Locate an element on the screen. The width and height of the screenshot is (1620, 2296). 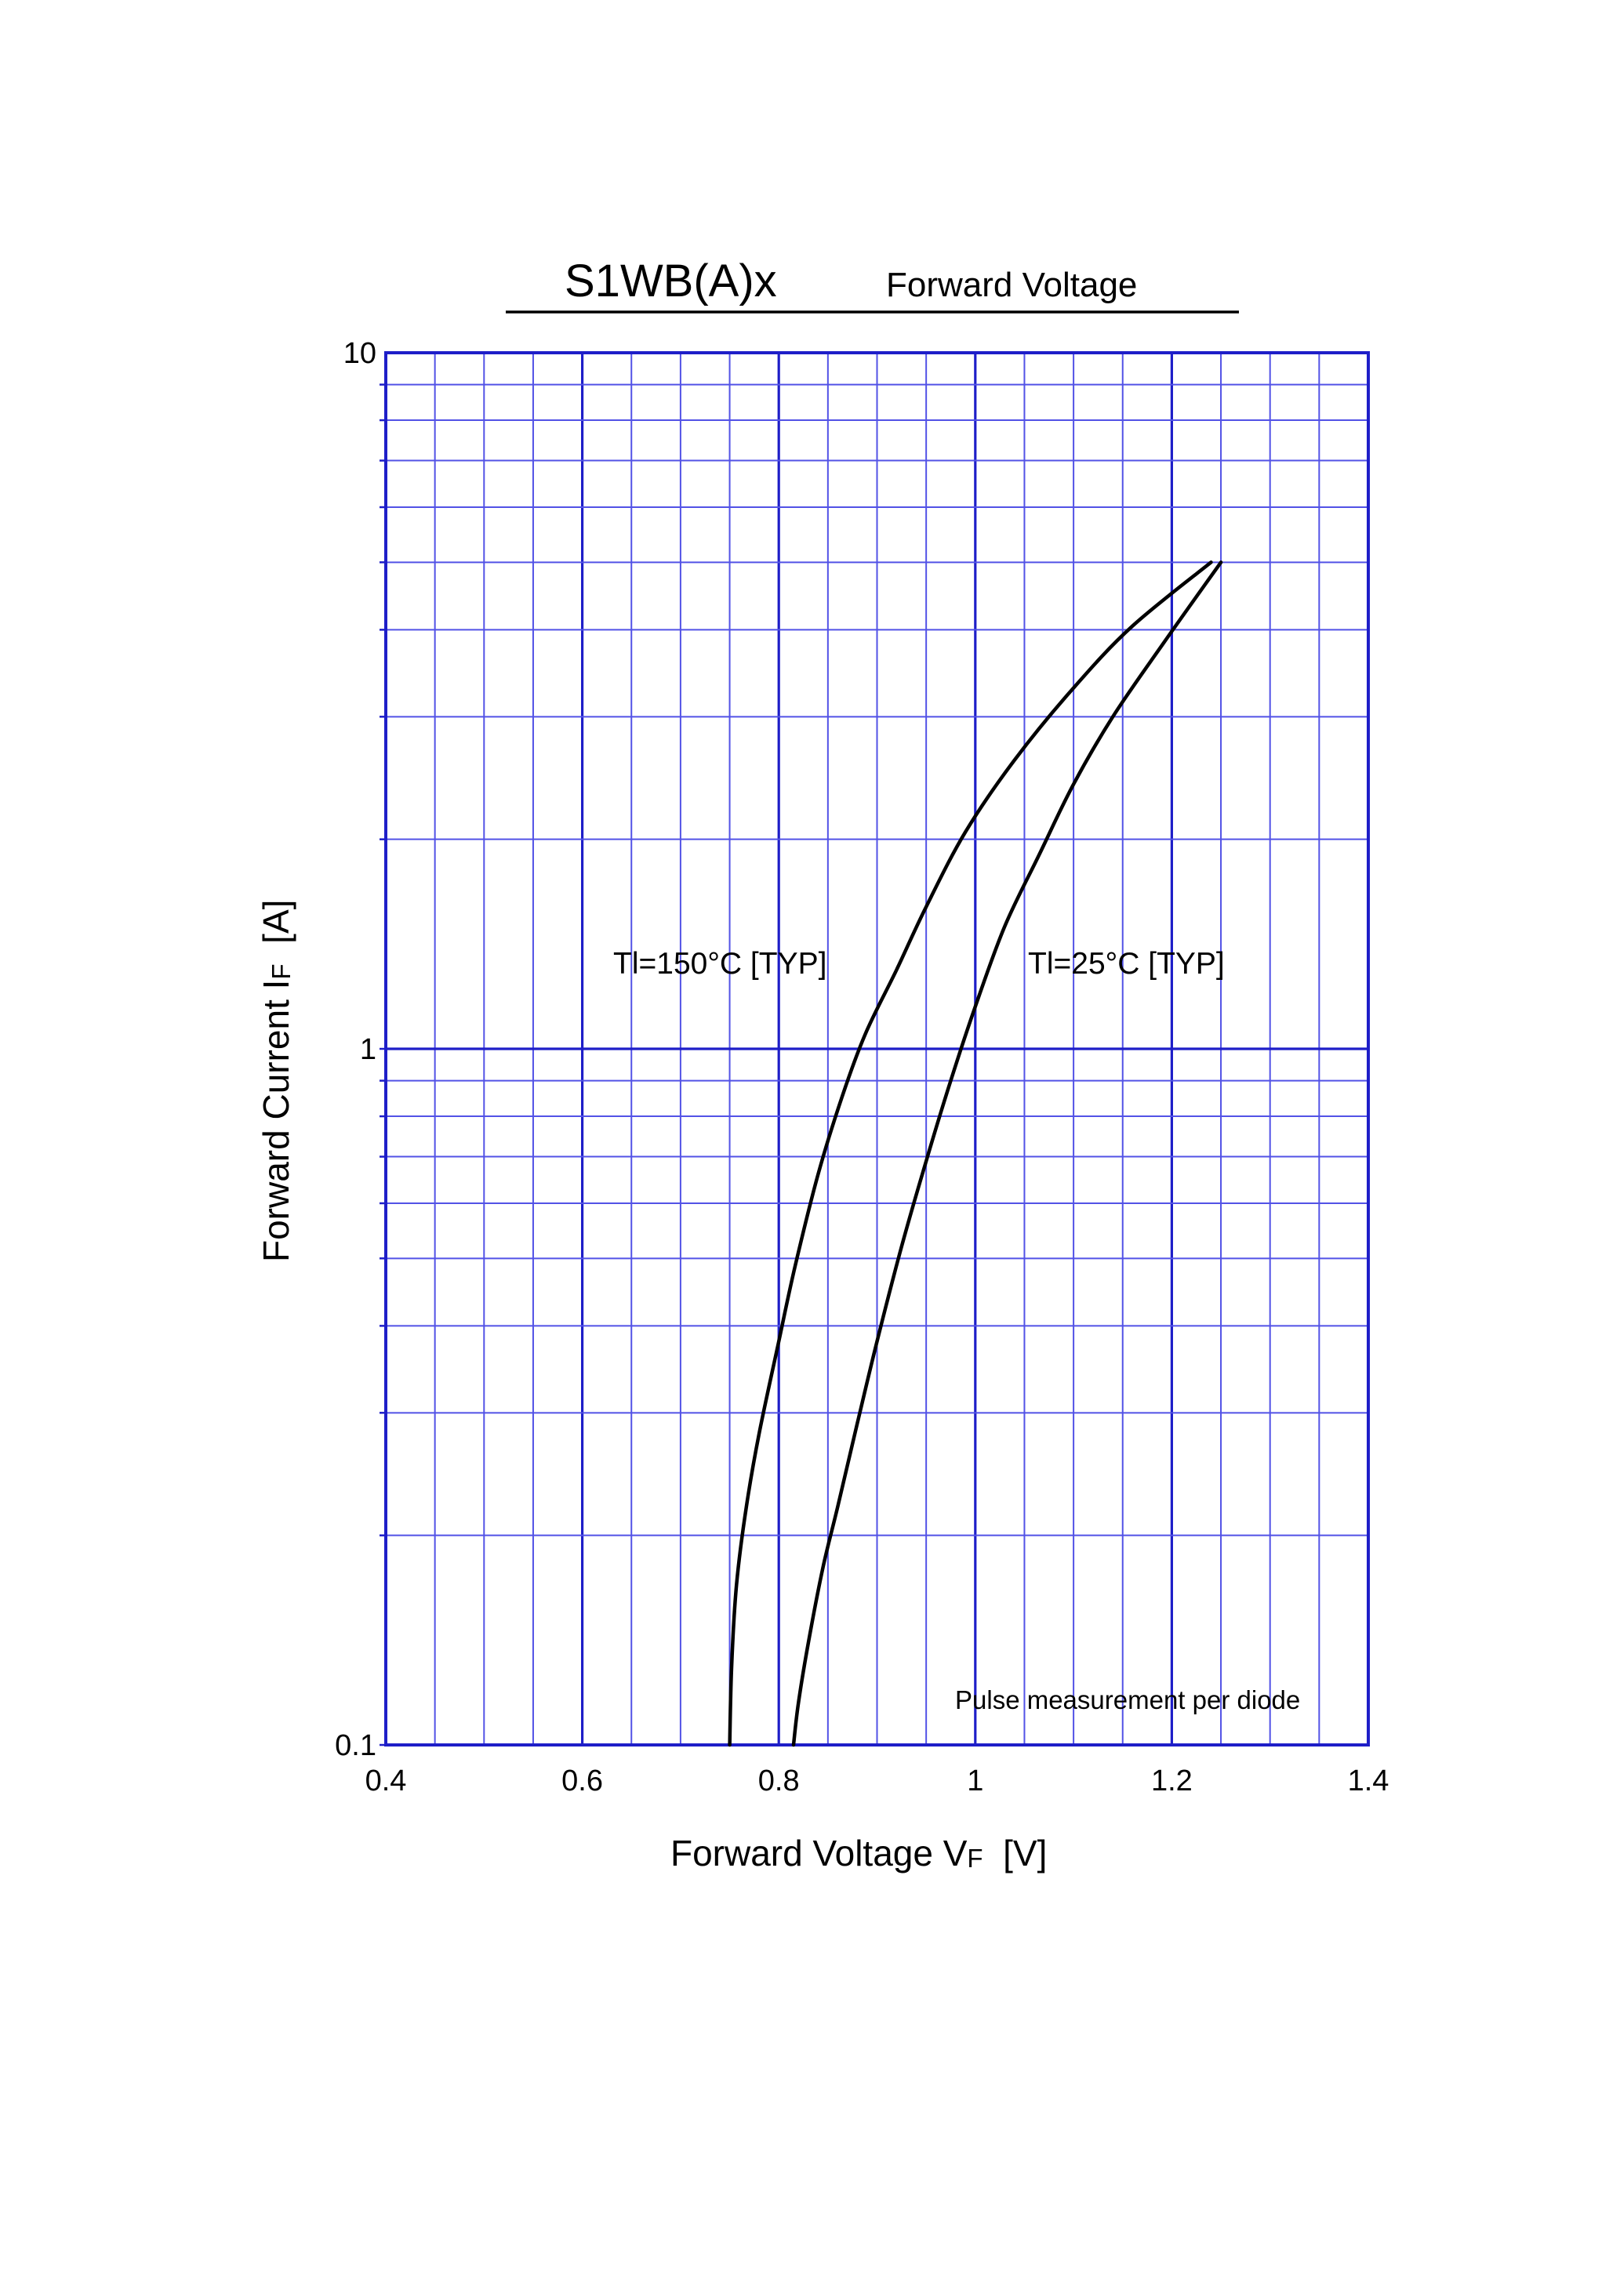
y-tick-label: 10 is located at coordinates (359, 353).